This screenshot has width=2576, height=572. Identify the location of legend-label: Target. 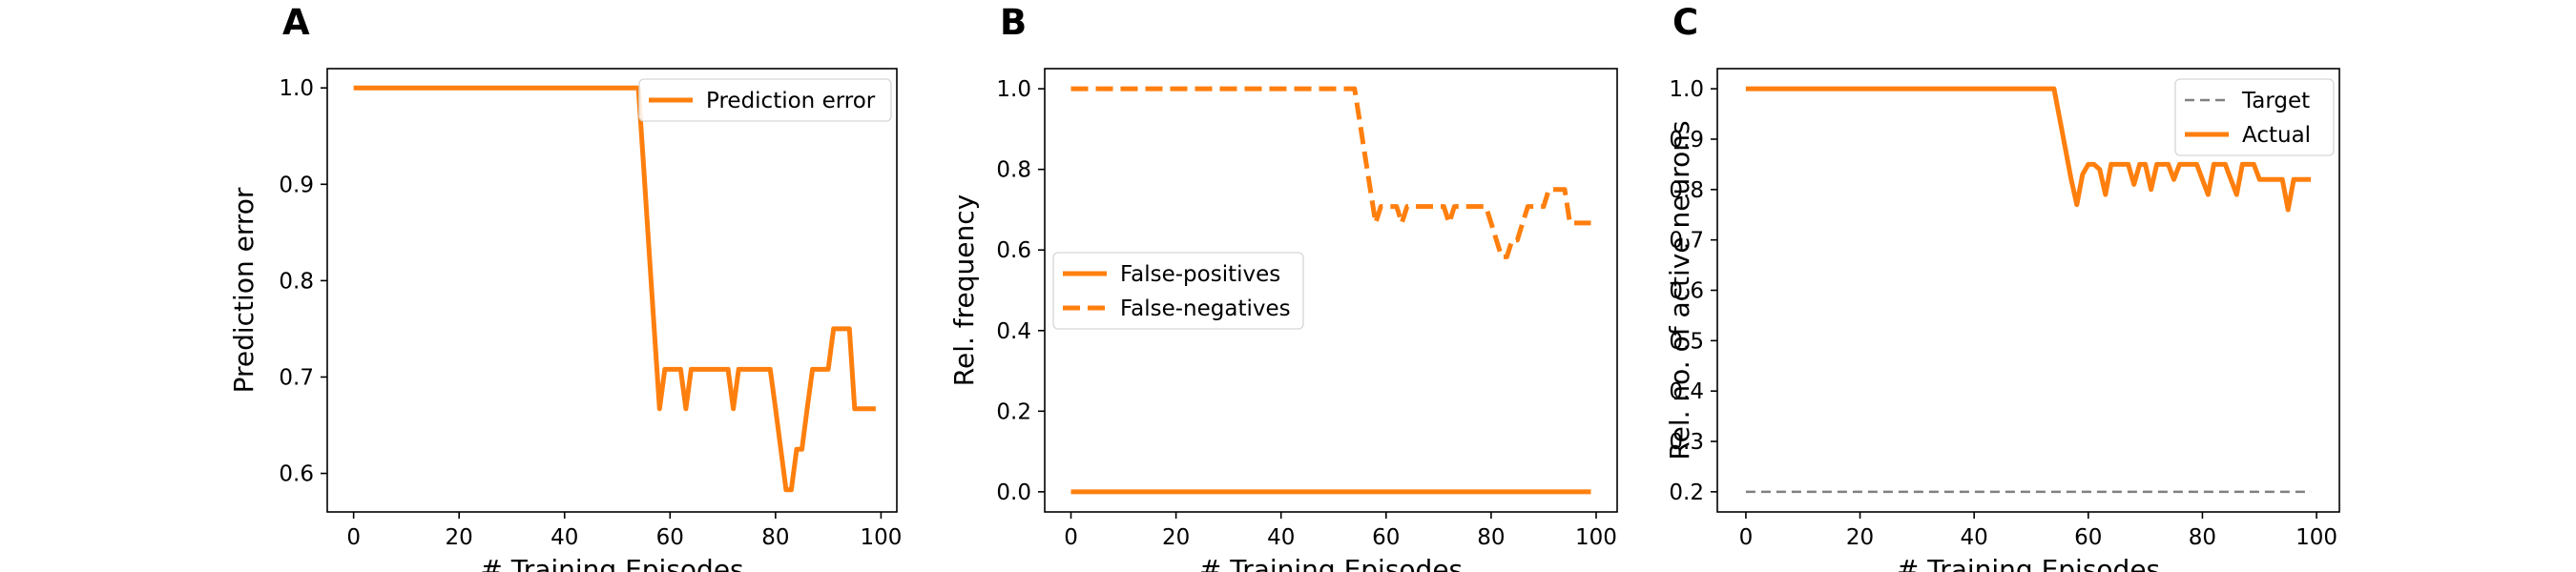
(2275, 101).